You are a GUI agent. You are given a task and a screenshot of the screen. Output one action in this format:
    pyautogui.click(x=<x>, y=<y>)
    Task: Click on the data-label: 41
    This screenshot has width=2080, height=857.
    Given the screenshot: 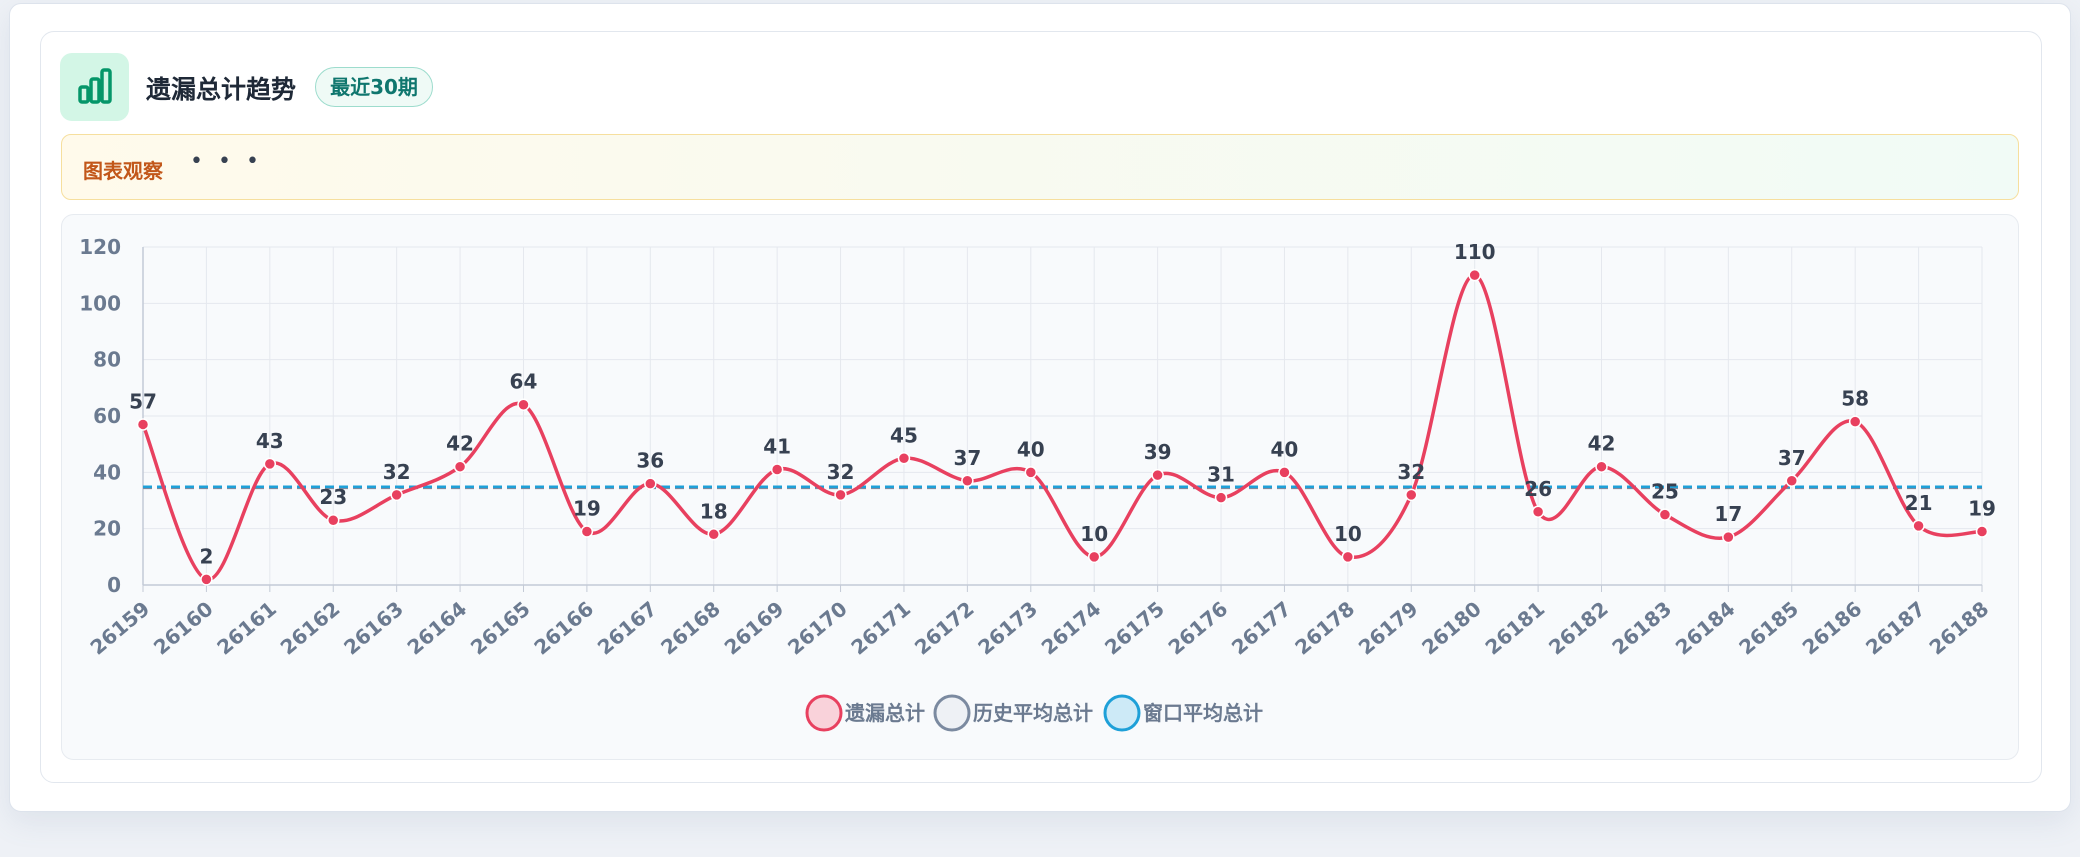 What is the action you would take?
    pyautogui.click(x=777, y=447)
    